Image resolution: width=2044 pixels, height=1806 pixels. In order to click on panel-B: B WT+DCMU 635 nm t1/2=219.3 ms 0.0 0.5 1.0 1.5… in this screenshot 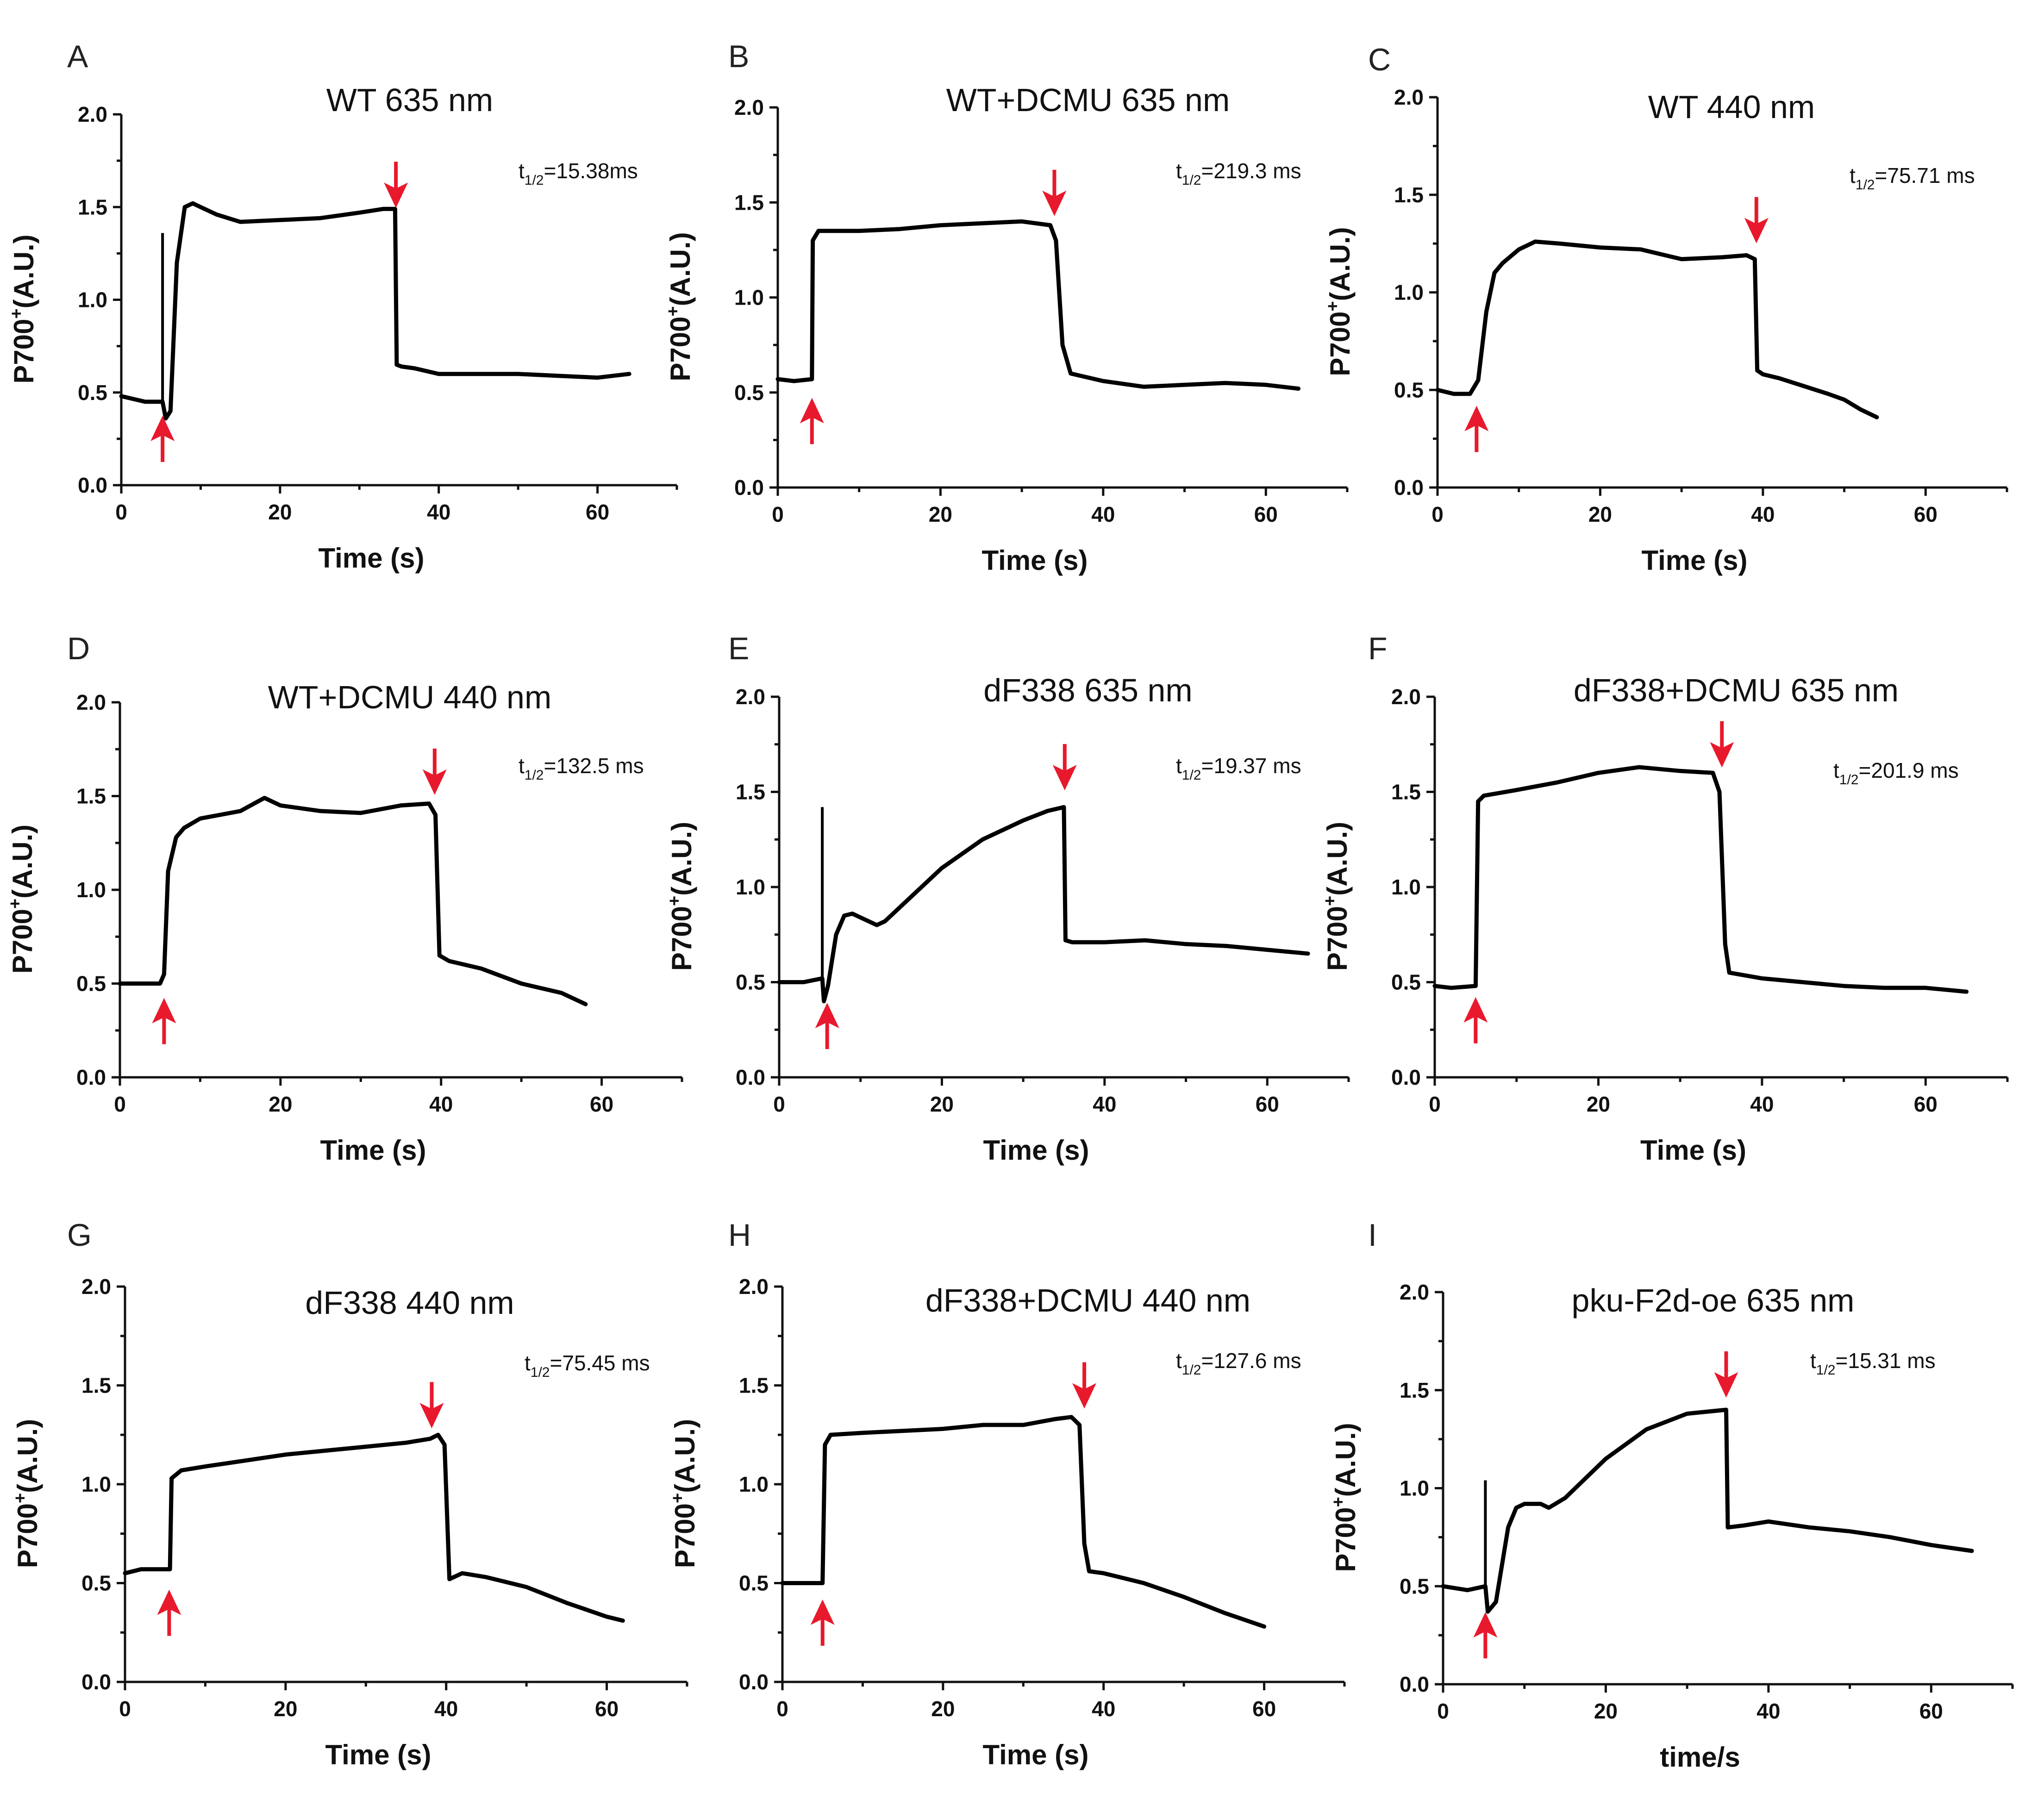, I will do `click(1006, 307)`.